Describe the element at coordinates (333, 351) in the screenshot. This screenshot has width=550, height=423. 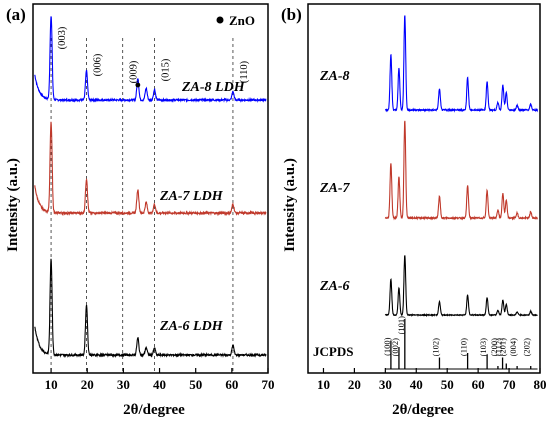
I see `panel-b-jcpds-label: JCPDS` at that location.